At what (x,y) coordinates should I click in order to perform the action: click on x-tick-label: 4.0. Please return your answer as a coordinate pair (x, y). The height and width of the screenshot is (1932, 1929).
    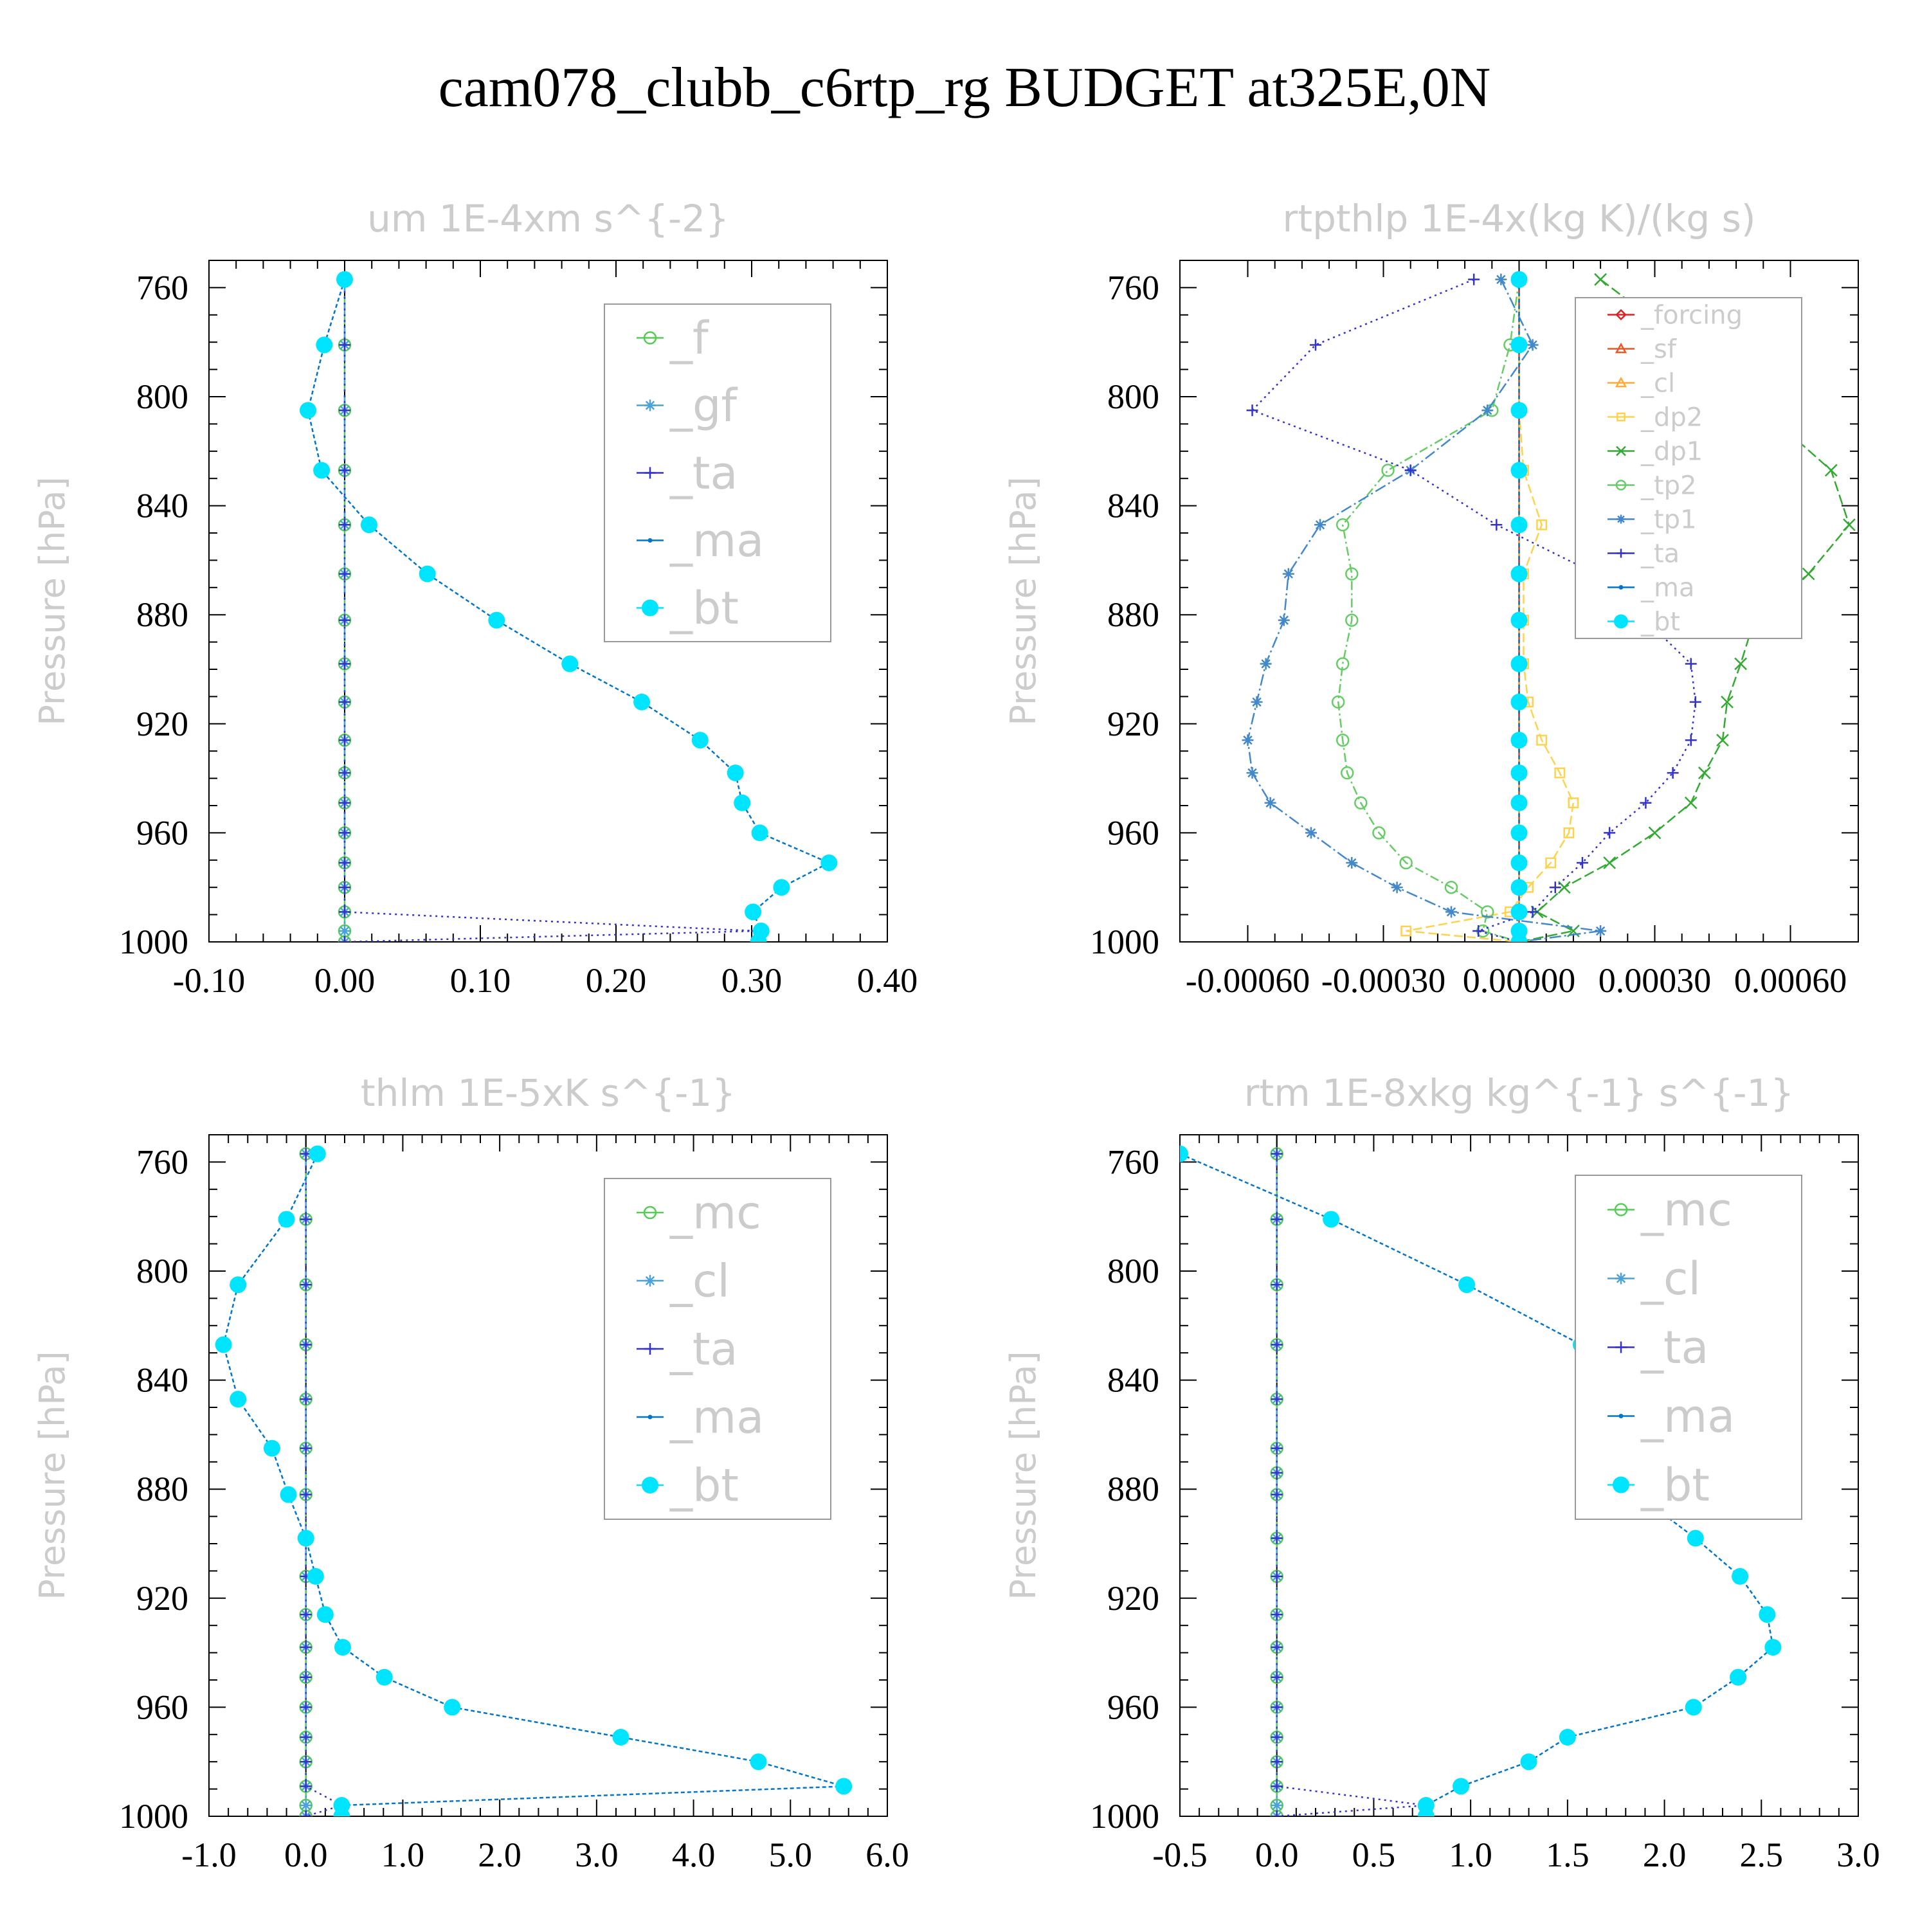
    Looking at the image, I should click on (694, 1855).